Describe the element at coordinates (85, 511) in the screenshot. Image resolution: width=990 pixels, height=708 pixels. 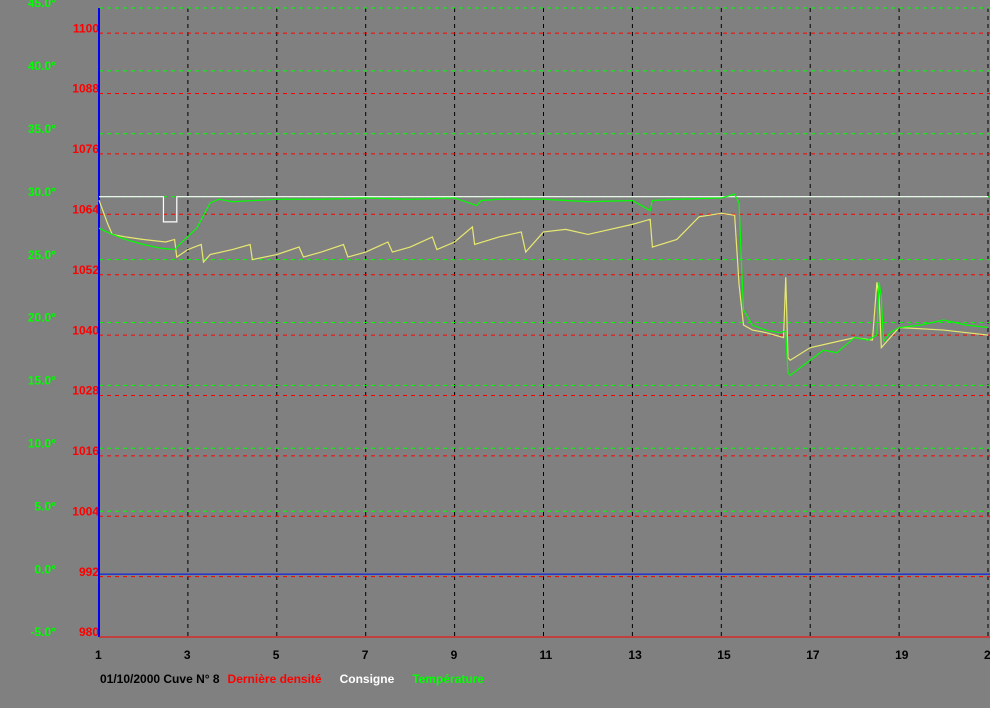
I see `y2-tick-label: 1004` at that location.